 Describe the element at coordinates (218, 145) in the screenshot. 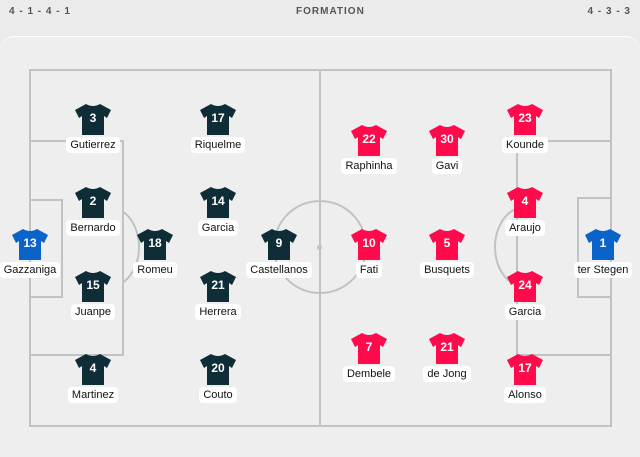

I see `player-name: Riquelme` at that location.